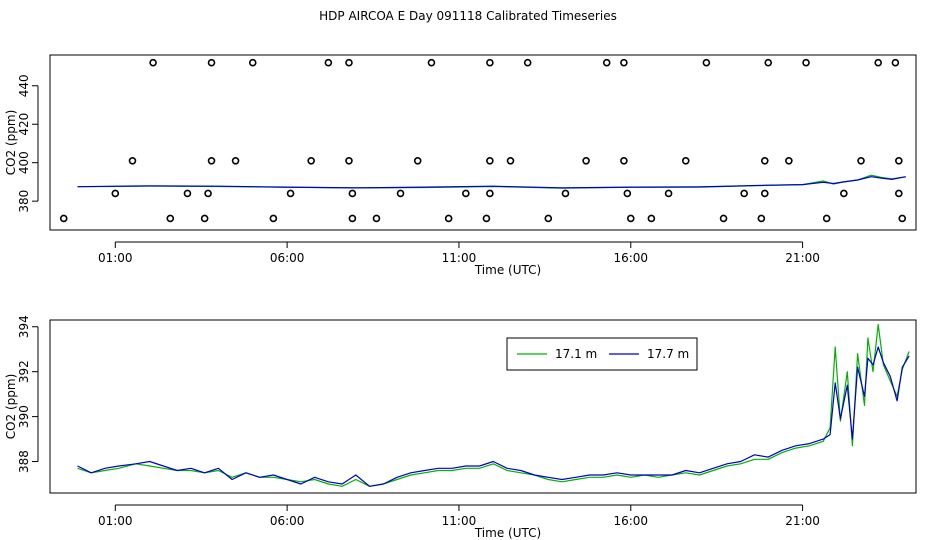  What do you see at coordinates (24, 124) in the screenshot?
I see `y-tick-label: 420` at bounding box center [24, 124].